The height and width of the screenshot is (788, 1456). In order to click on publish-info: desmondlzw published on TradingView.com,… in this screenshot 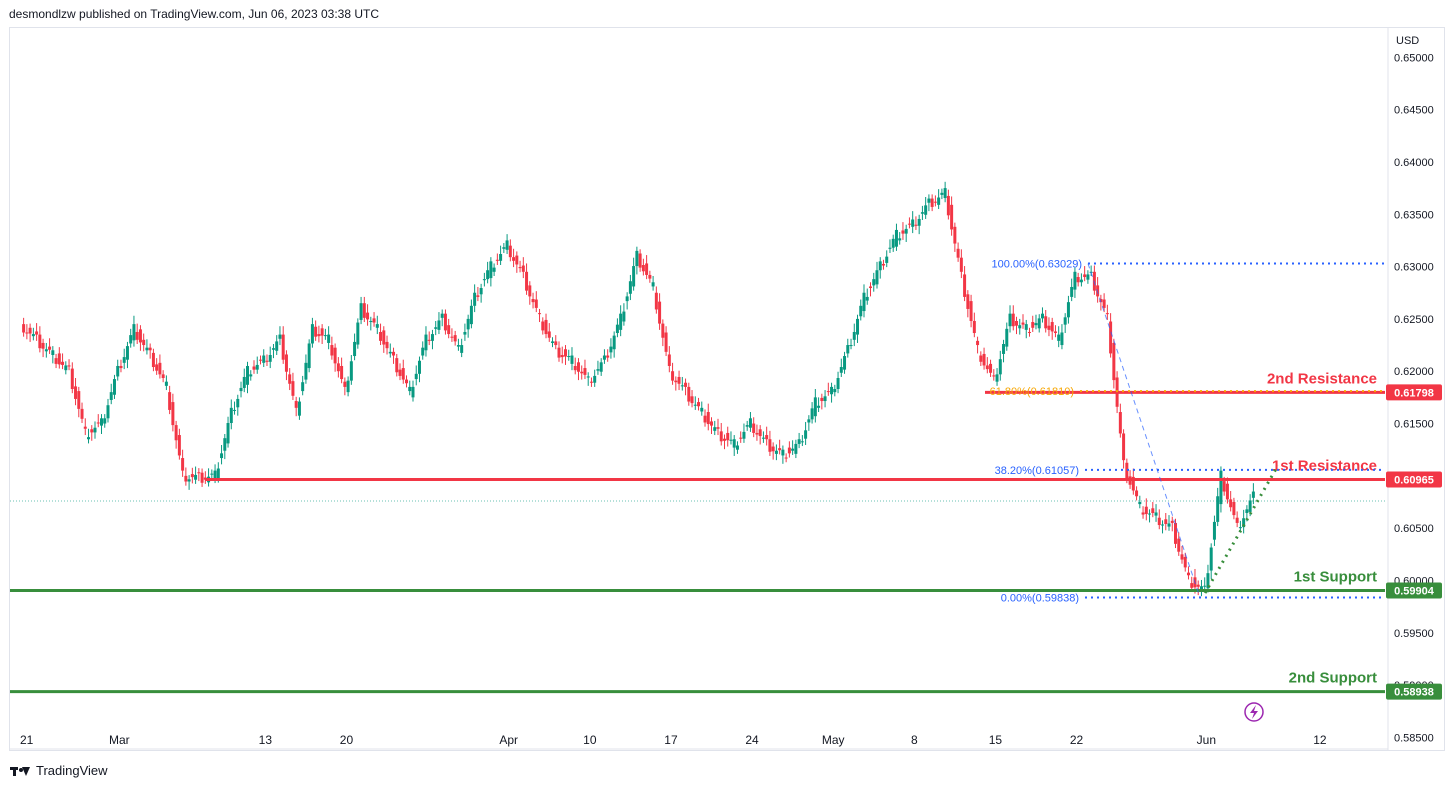, I will do `click(194, 14)`.